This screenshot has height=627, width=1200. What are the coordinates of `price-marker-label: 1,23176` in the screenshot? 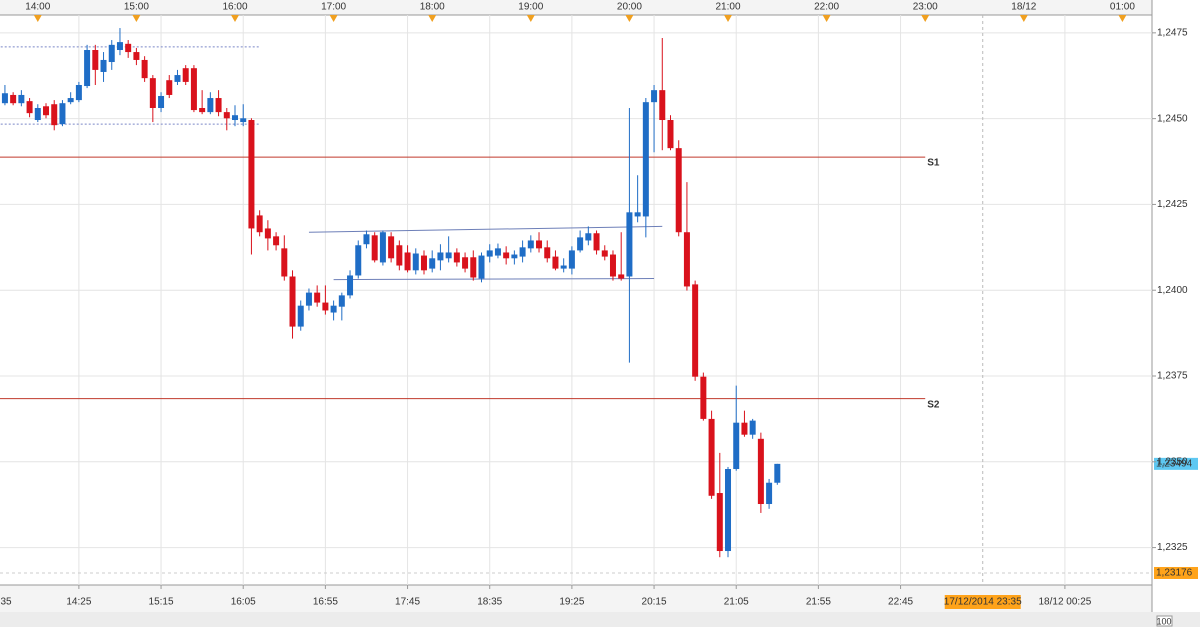 It's located at (1174, 573).